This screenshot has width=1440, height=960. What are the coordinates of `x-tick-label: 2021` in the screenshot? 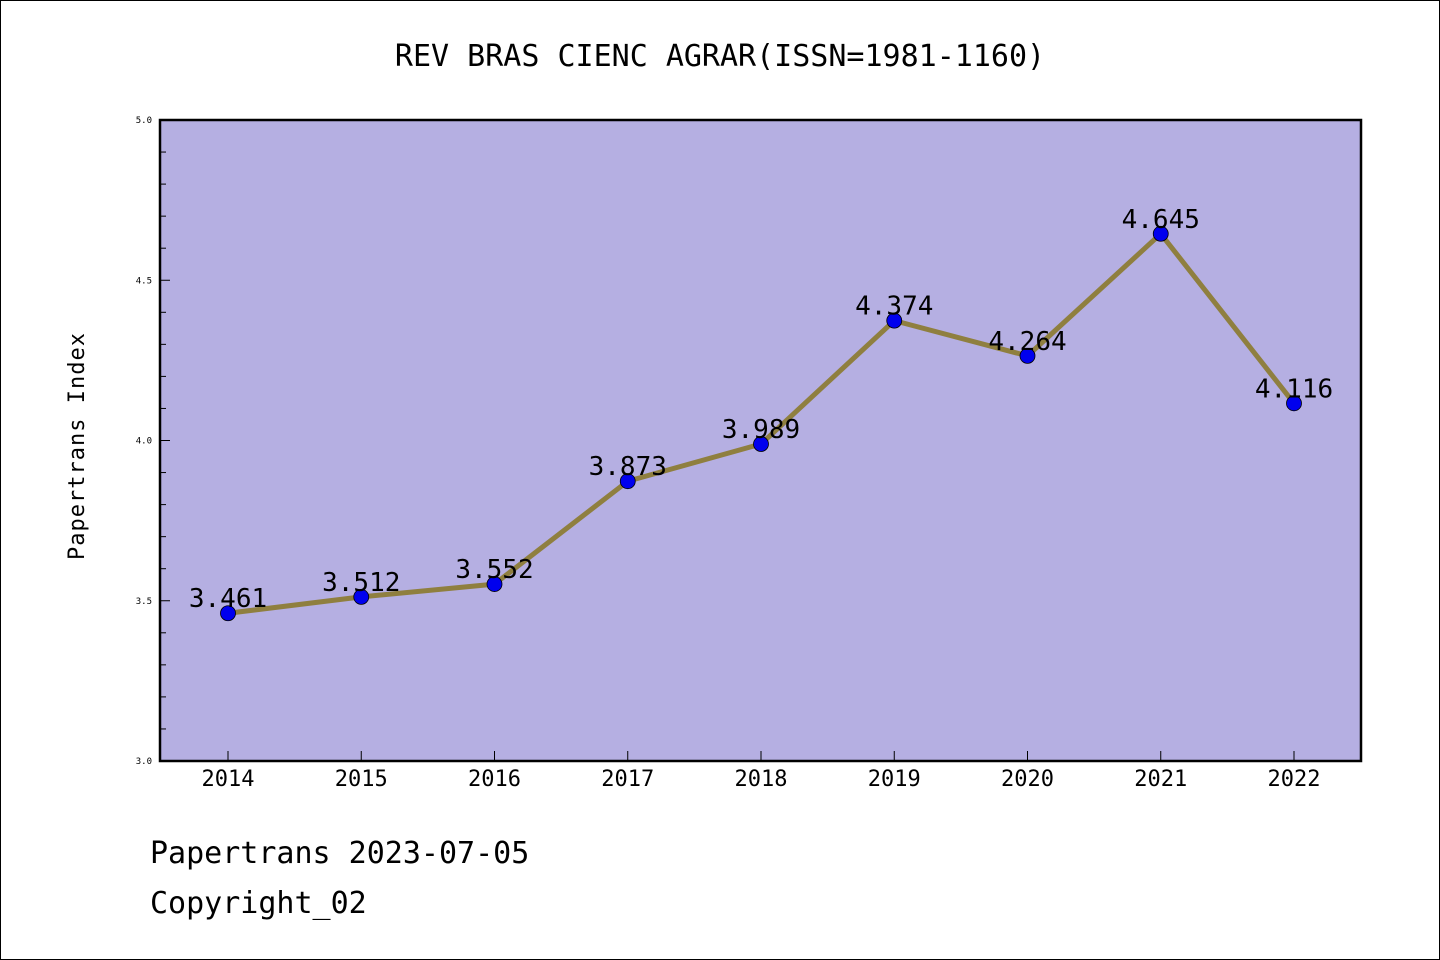 It's located at (1160, 779).